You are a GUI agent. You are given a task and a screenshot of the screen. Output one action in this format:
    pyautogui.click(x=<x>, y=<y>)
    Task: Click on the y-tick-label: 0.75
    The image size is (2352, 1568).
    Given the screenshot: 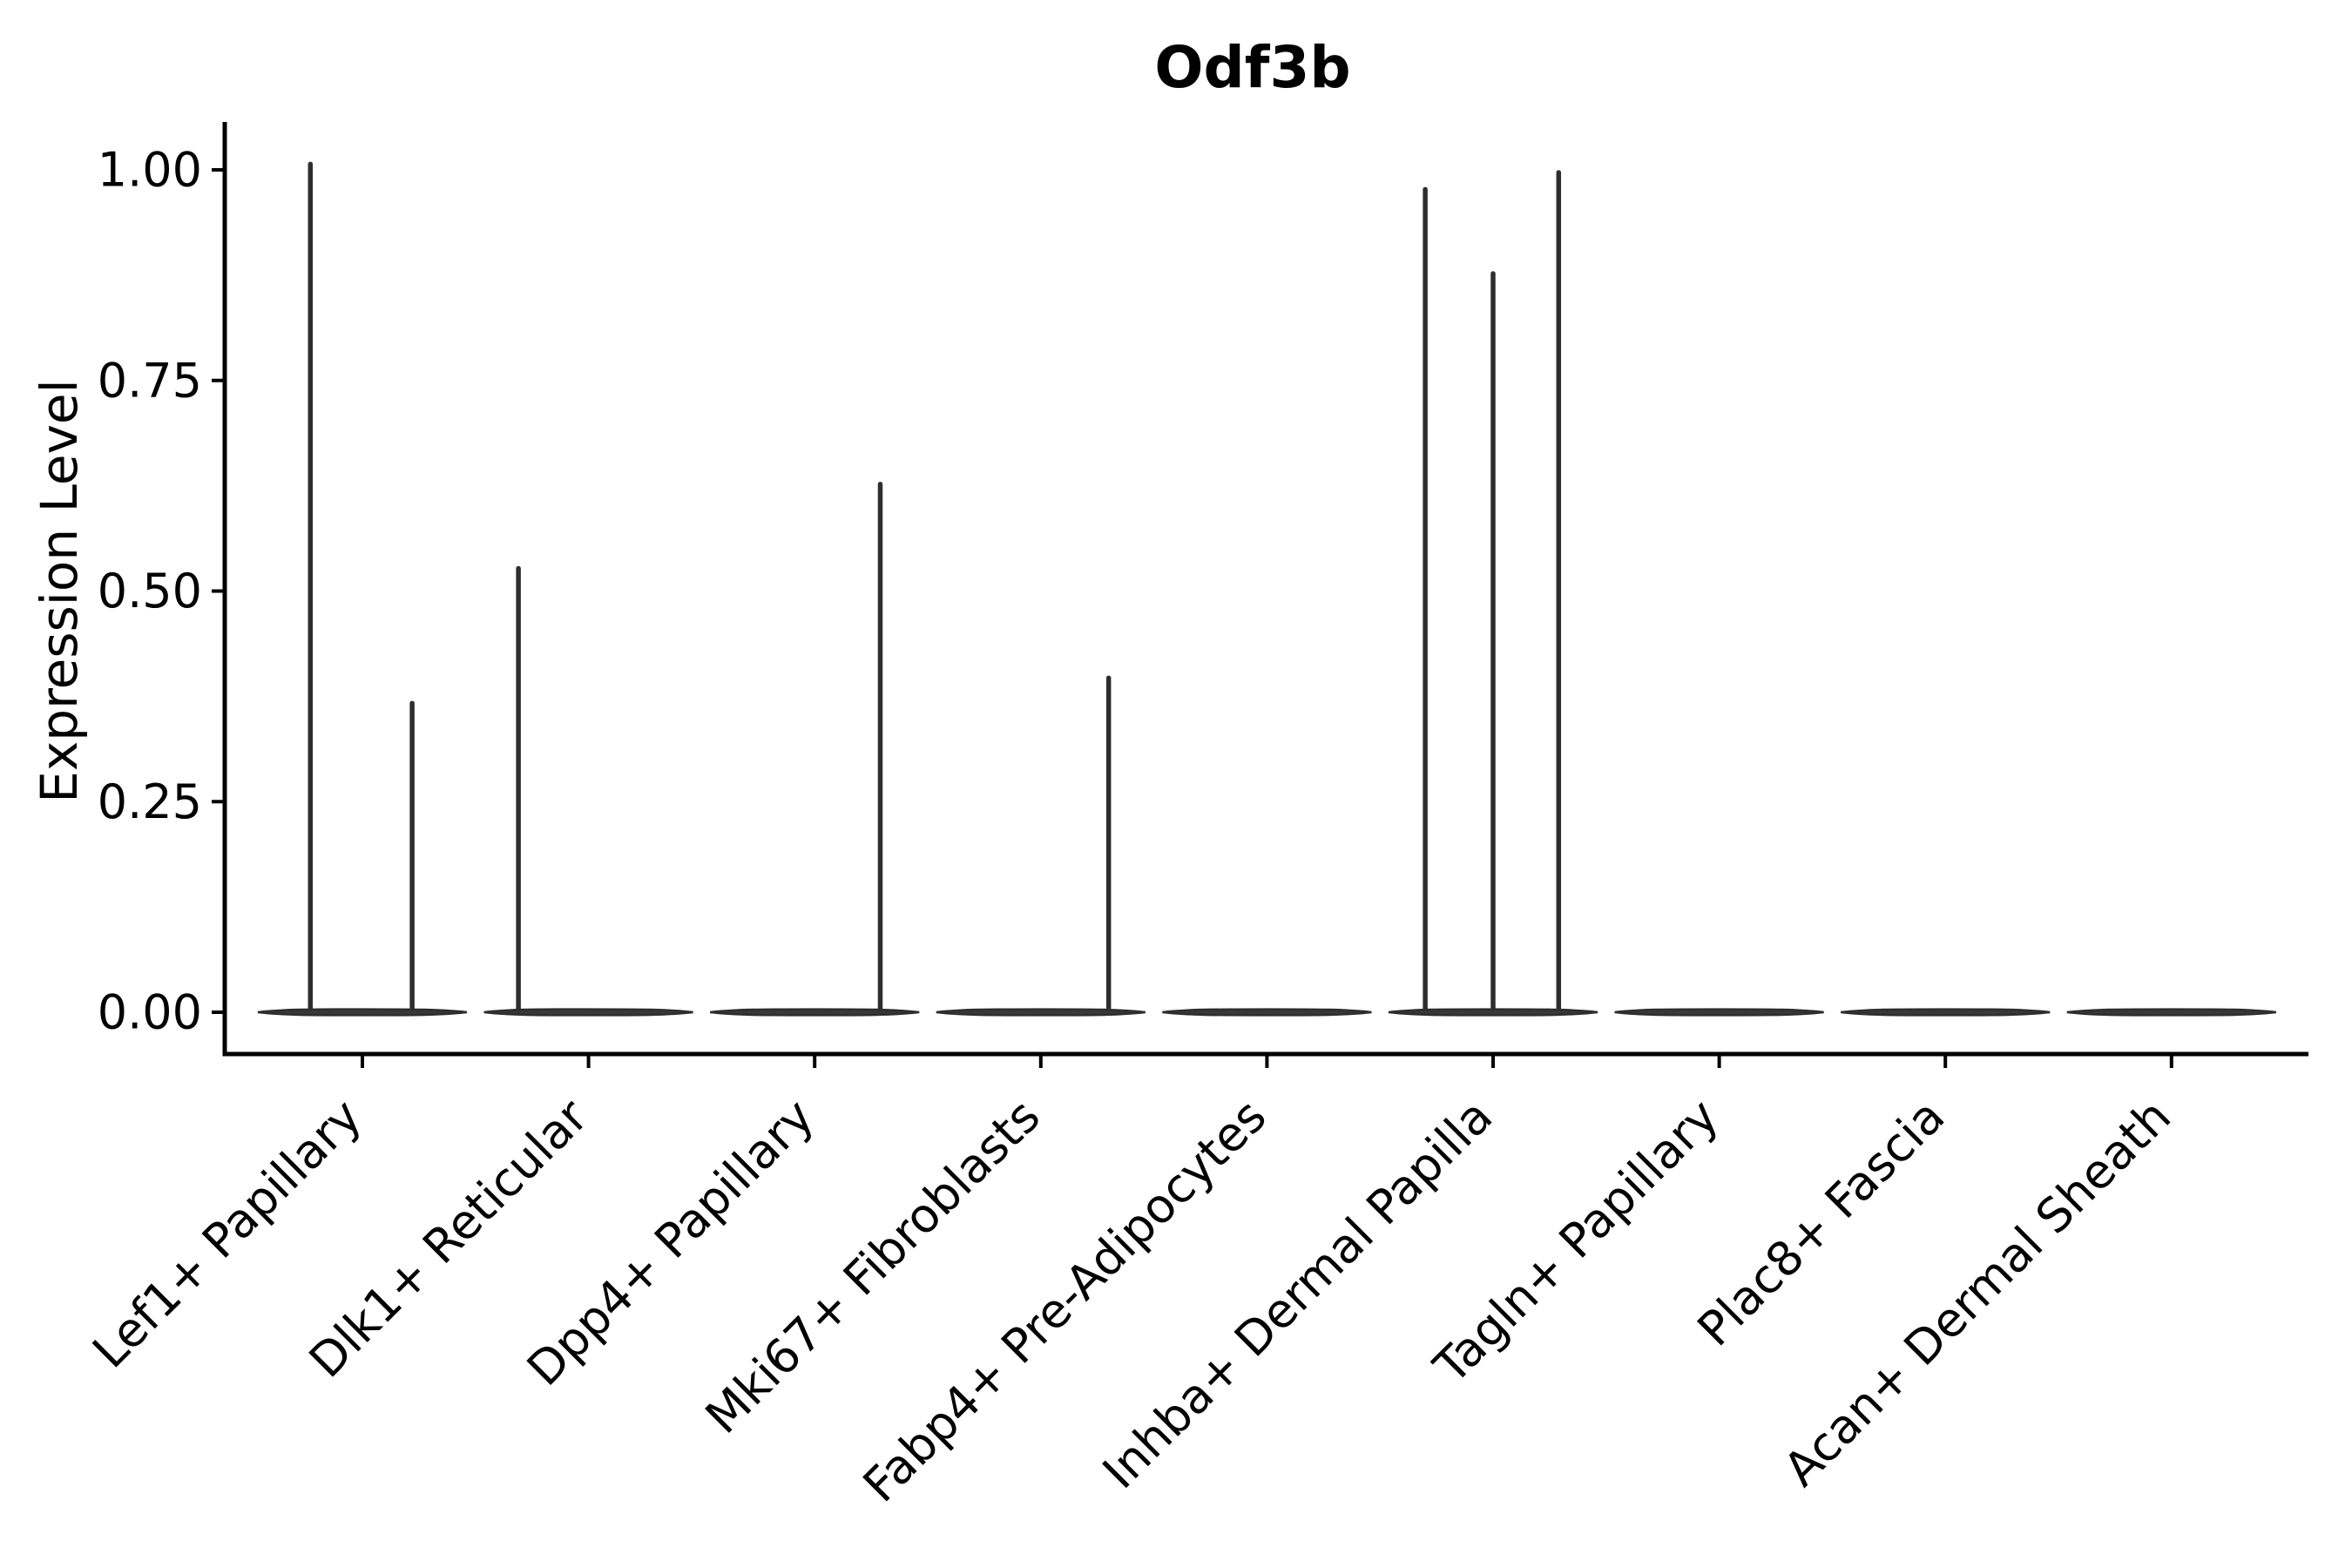 What is the action you would take?
    pyautogui.click(x=150, y=380)
    